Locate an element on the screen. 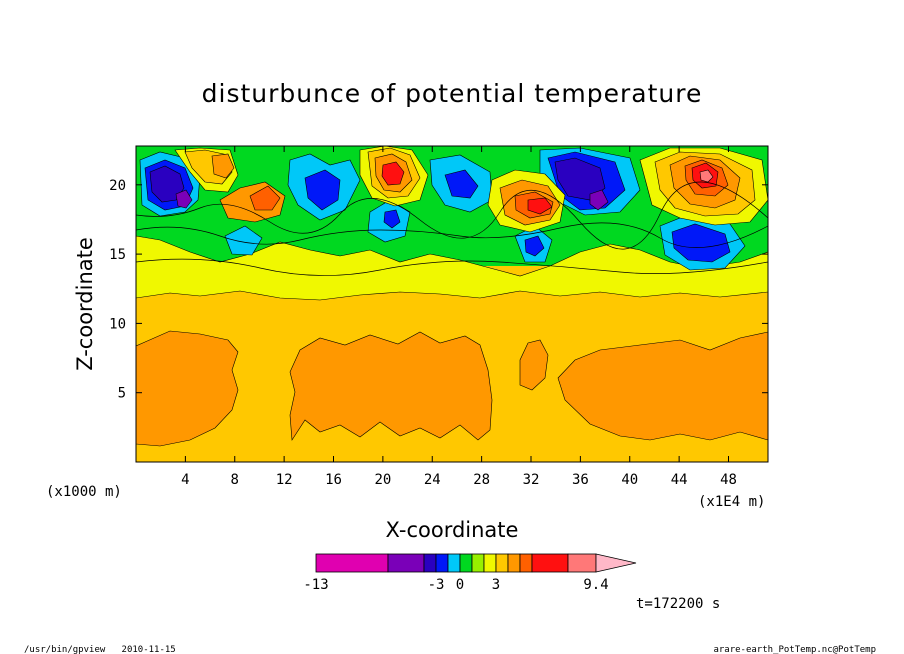  colorbar-ticks: -13 -3 0 3 9.4 is located at coordinates (455, 585).